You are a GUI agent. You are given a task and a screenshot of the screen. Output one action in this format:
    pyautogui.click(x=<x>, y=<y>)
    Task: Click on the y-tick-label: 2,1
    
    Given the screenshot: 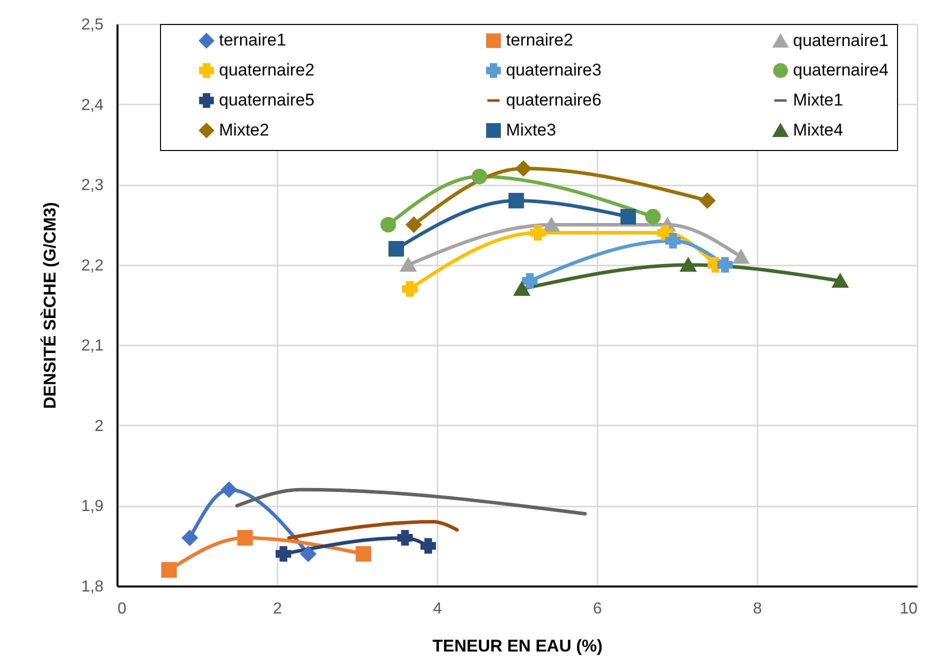 What is the action you would take?
    pyautogui.click(x=92, y=346)
    